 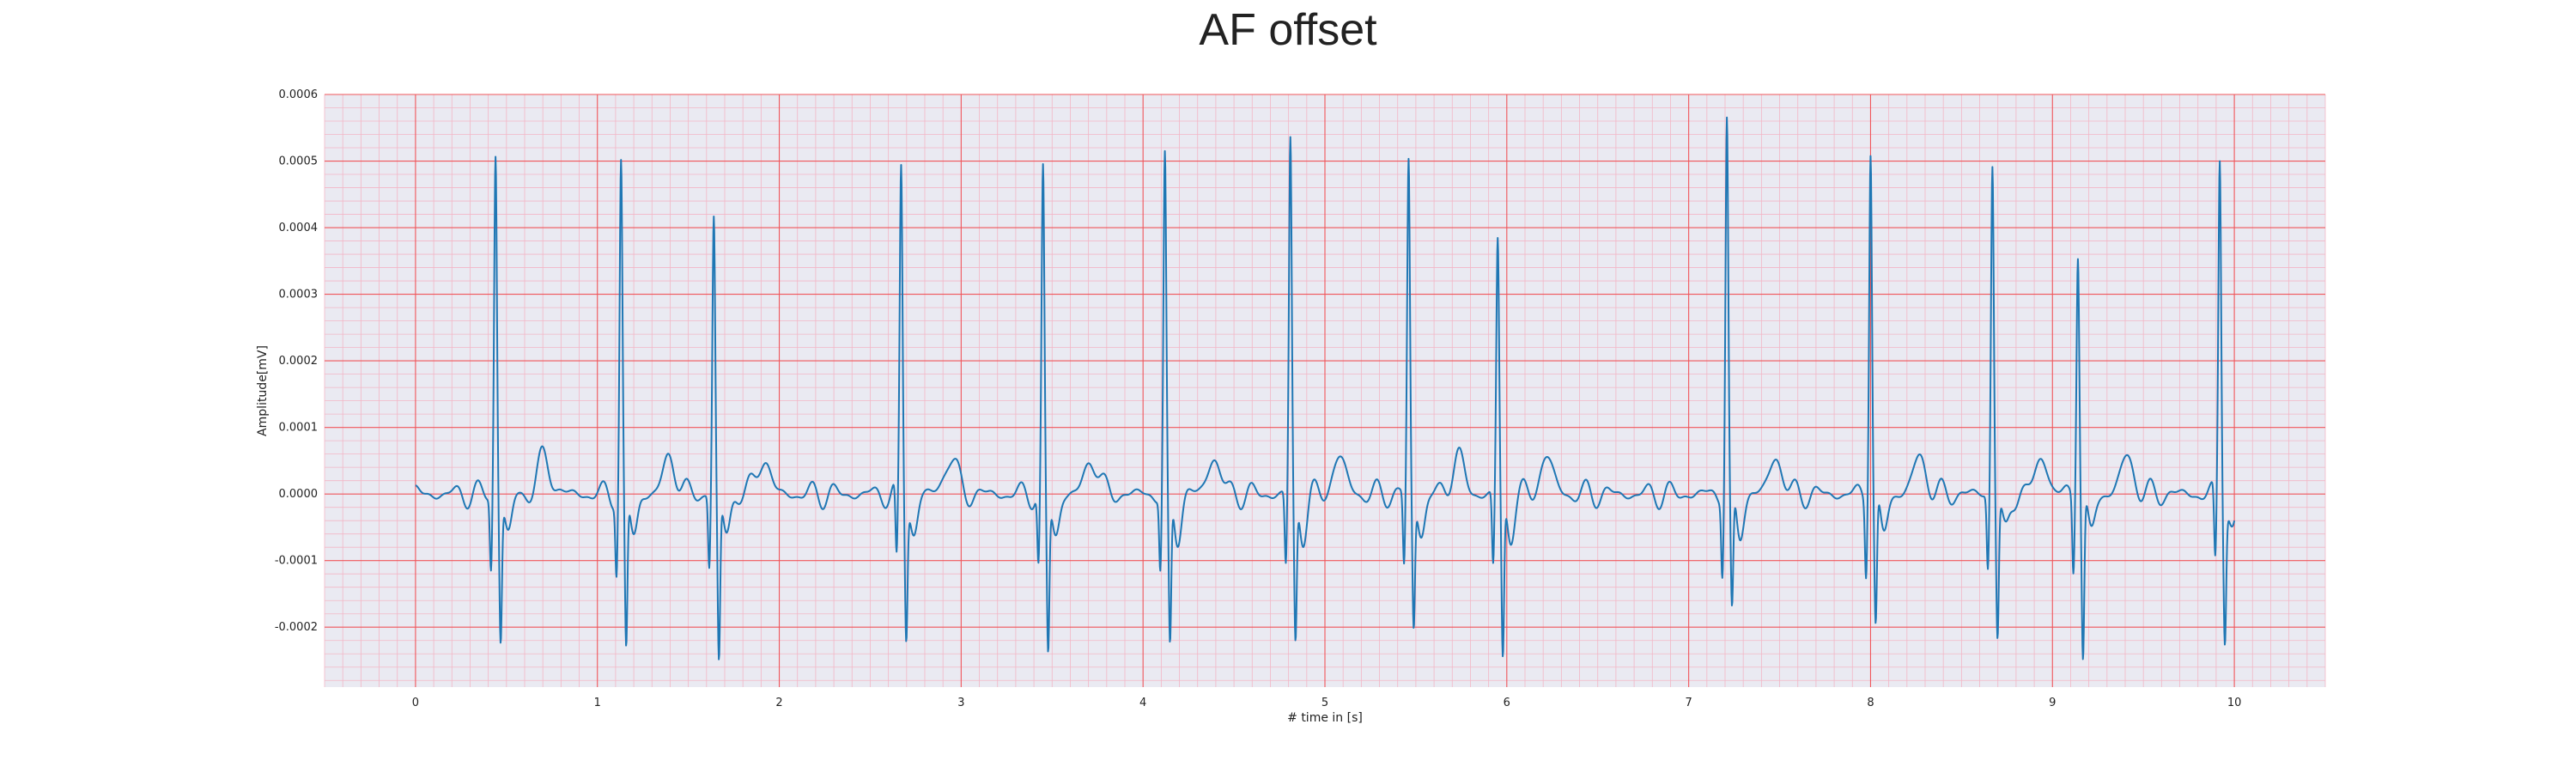 What do you see at coordinates (2234, 703) in the screenshot?
I see `x-tick-label: 10` at bounding box center [2234, 703].